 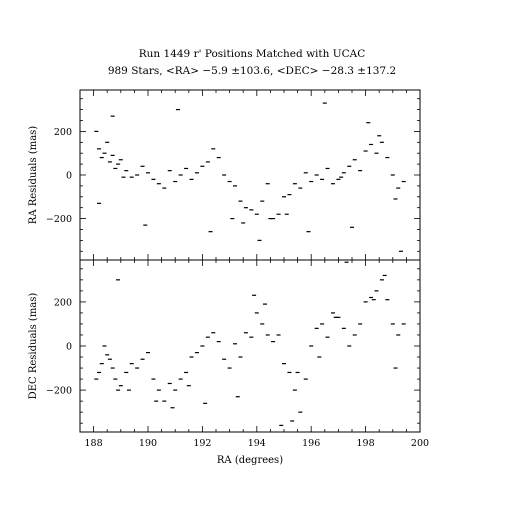 What do you see at coordinates (148, 443) in the screenshot?
I see `x-tick-label: 190` at bounding box center [148, 443].